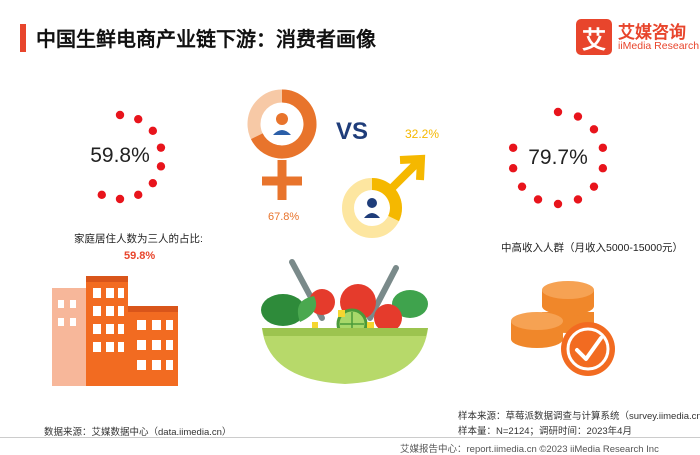  I want to click on sample-source: 样本来源：草莓派数据调查与计算系统（survey.iimedia.cn）, so click(579, 416).